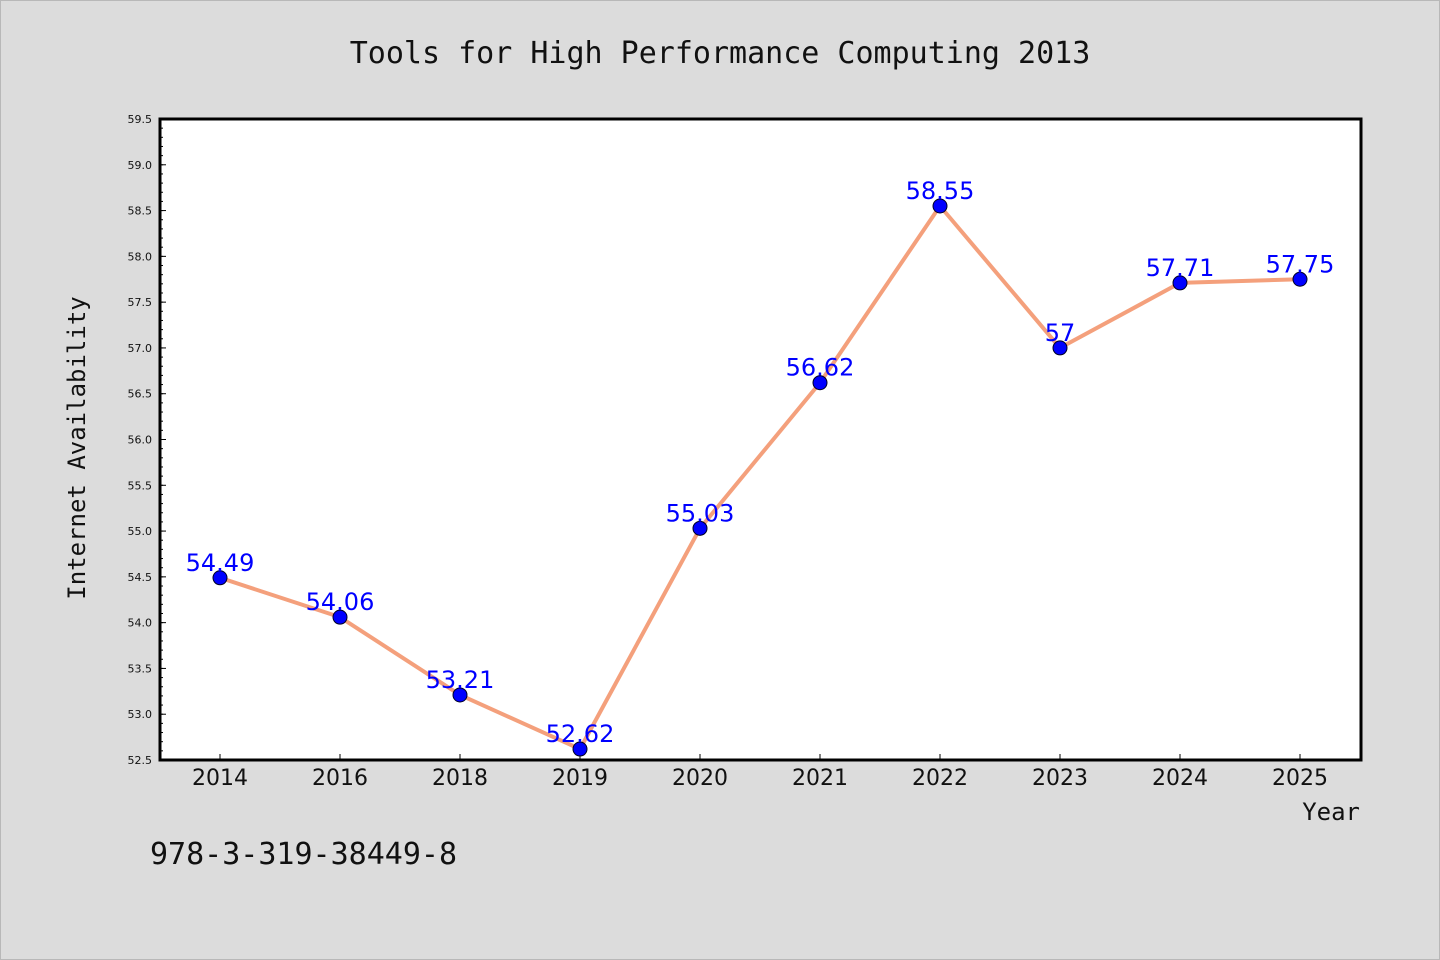 This screenshot has height=960, width=1440. Describe the element at coordinates (140, 256) in the screenshot. I see `y-tick-label: 58.0` at that location.